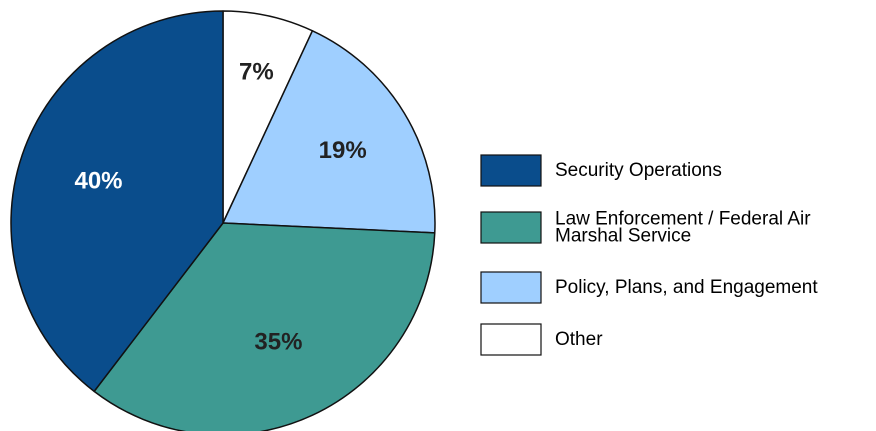  I want to click on legend-label-security-operations: Security Operations, so click(638, 170).